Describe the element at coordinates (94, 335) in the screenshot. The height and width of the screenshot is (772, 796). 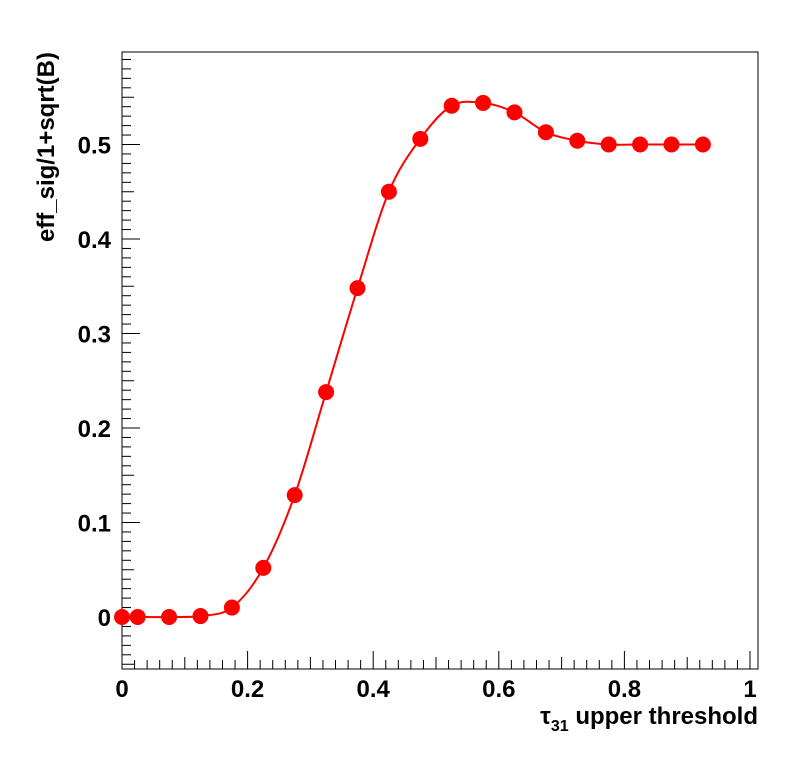
I see `y-tick-label: 0.3` at that location.